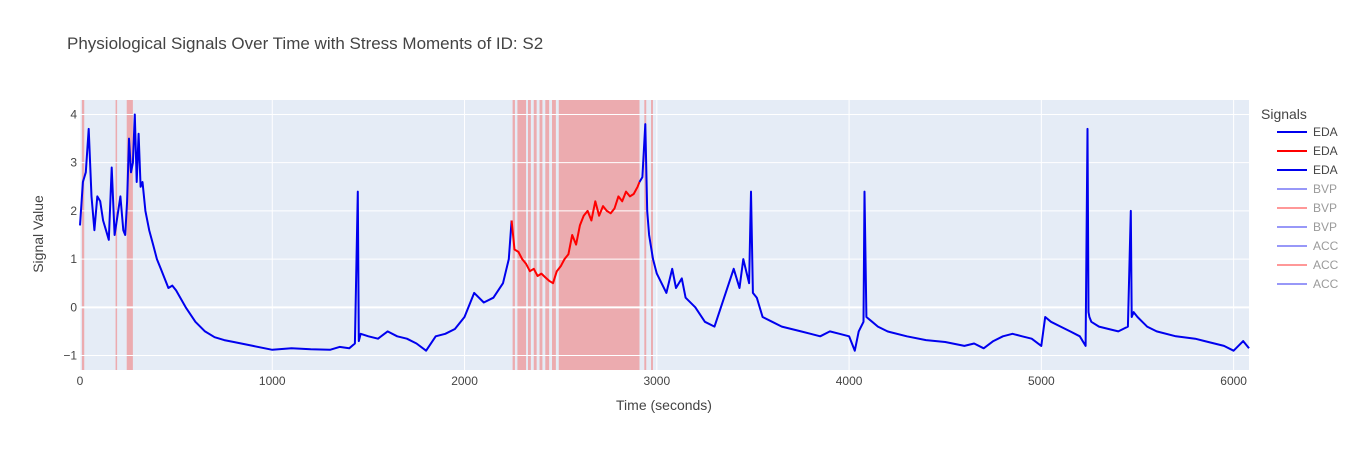  What do you see at coordinates (1233, 381) in the screenshot?
I see `x-tick-label: 6000` at bounding box center [1233, 381].